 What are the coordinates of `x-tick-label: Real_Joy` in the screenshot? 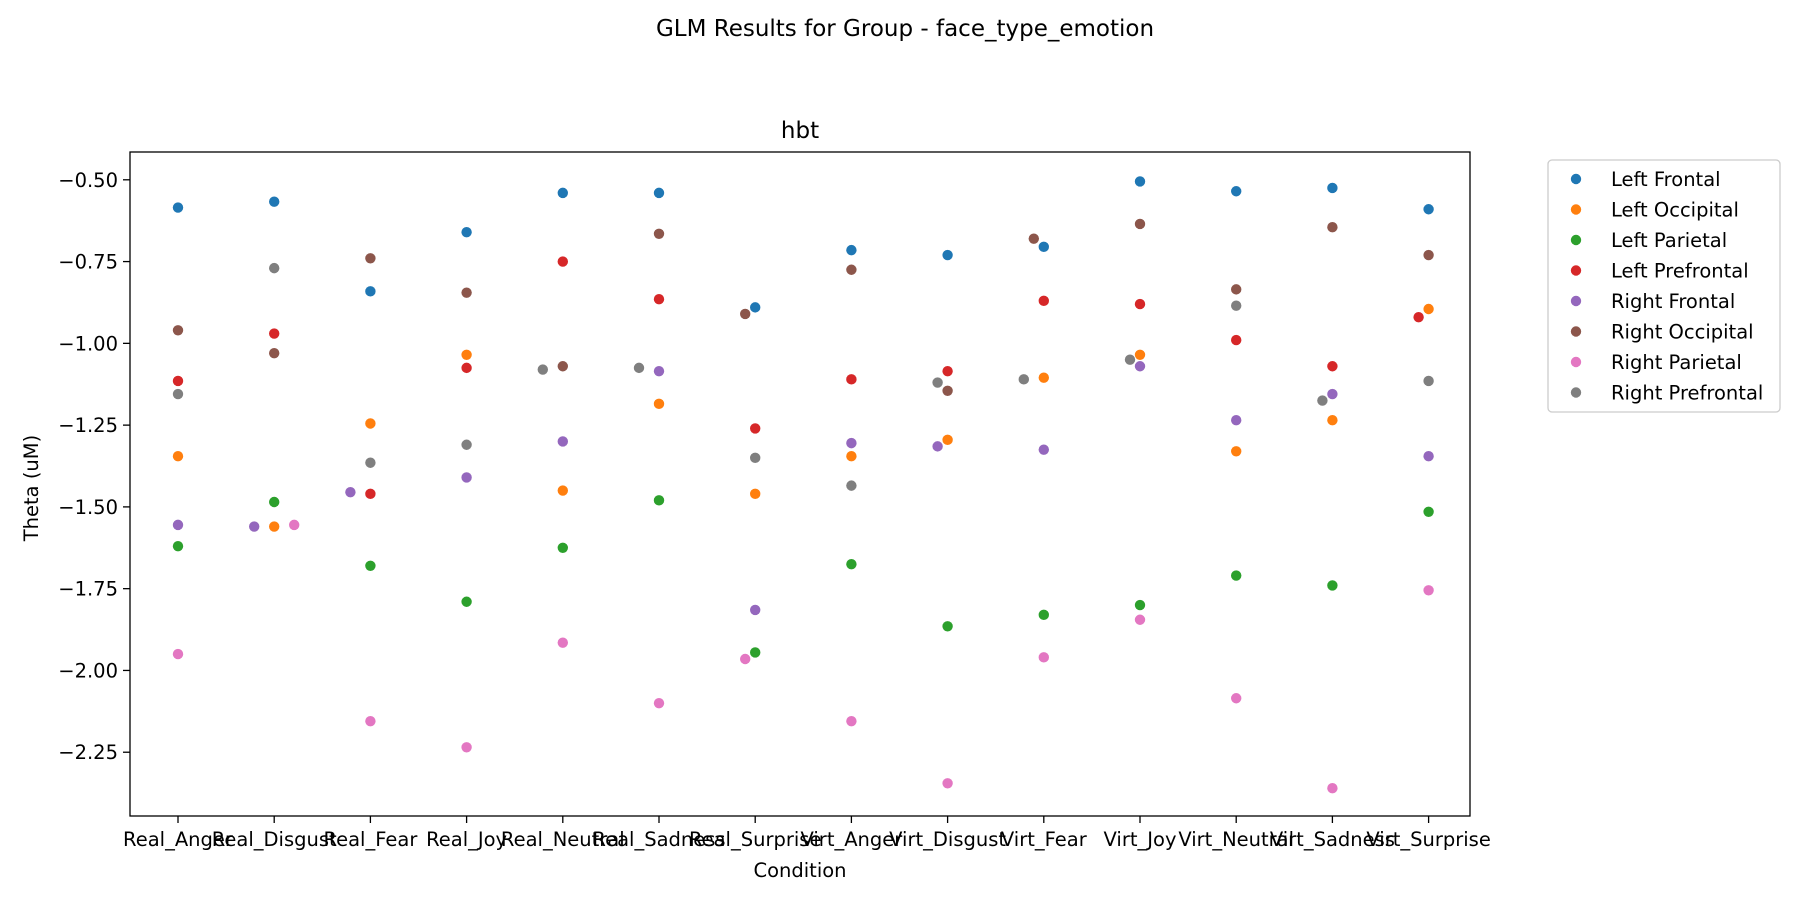 It's located at (466, 839).